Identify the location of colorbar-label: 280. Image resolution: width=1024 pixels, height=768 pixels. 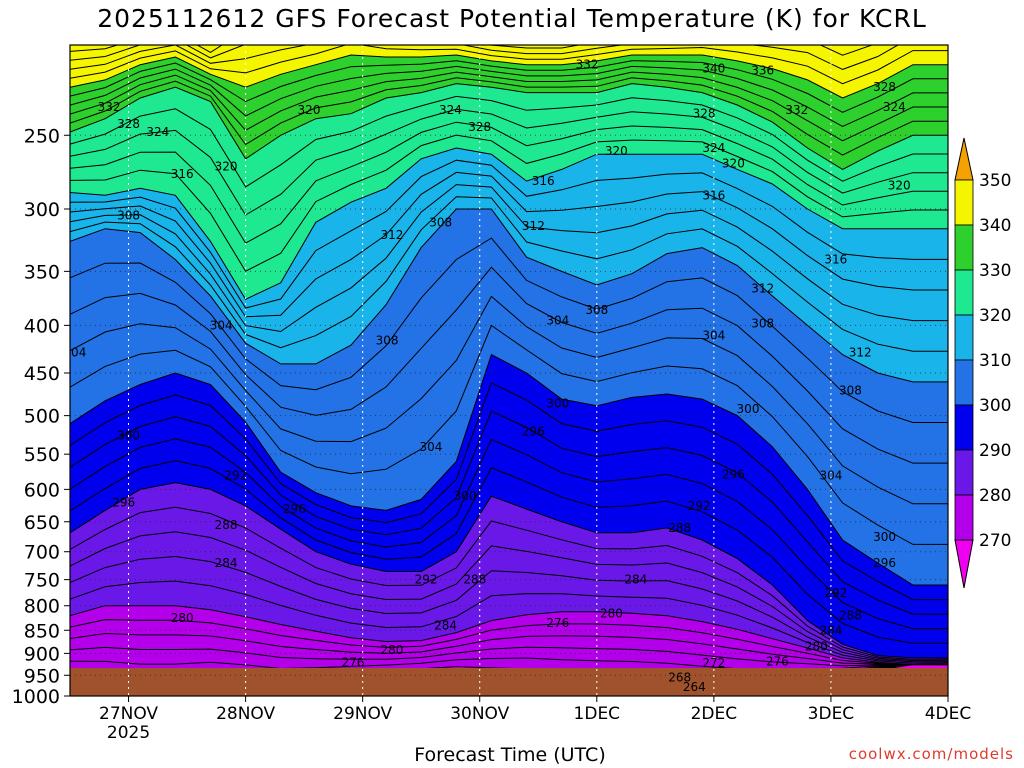
(995, 496).